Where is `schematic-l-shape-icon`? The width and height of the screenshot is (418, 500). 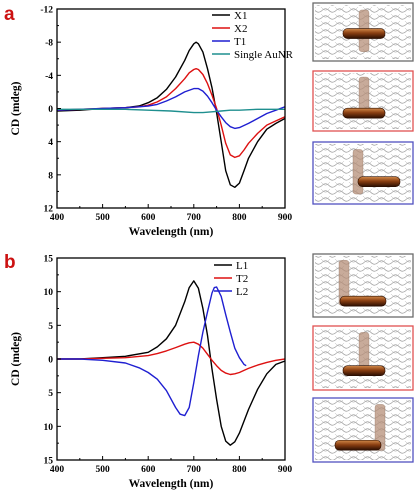 schematic-l-shape-icon is located at coordinates (363, 285).